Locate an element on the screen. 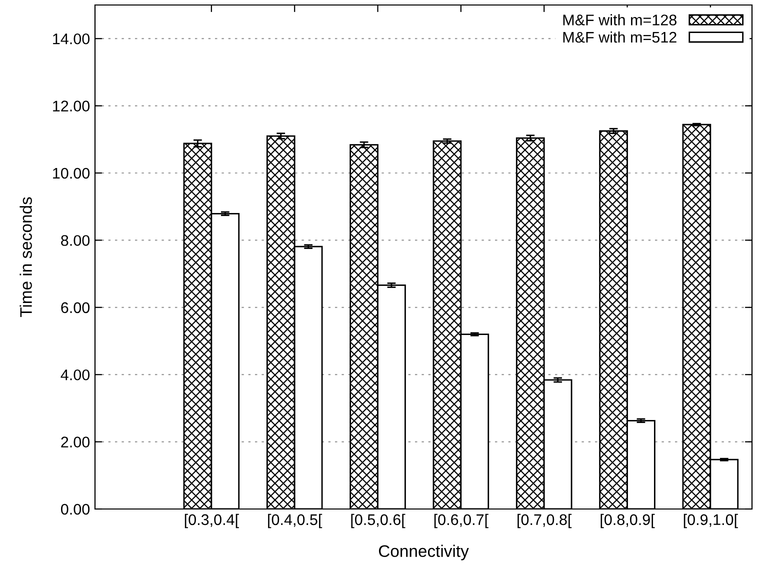 The width and height of the screenshot is (761, 577). y-tick-label: 12.00 is located at coordinates (71, 106).